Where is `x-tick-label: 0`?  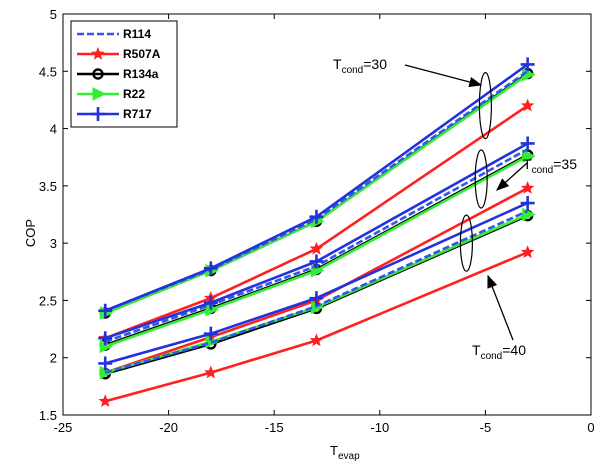
x-tick-label: 0 is located at coordinates (590, 427).